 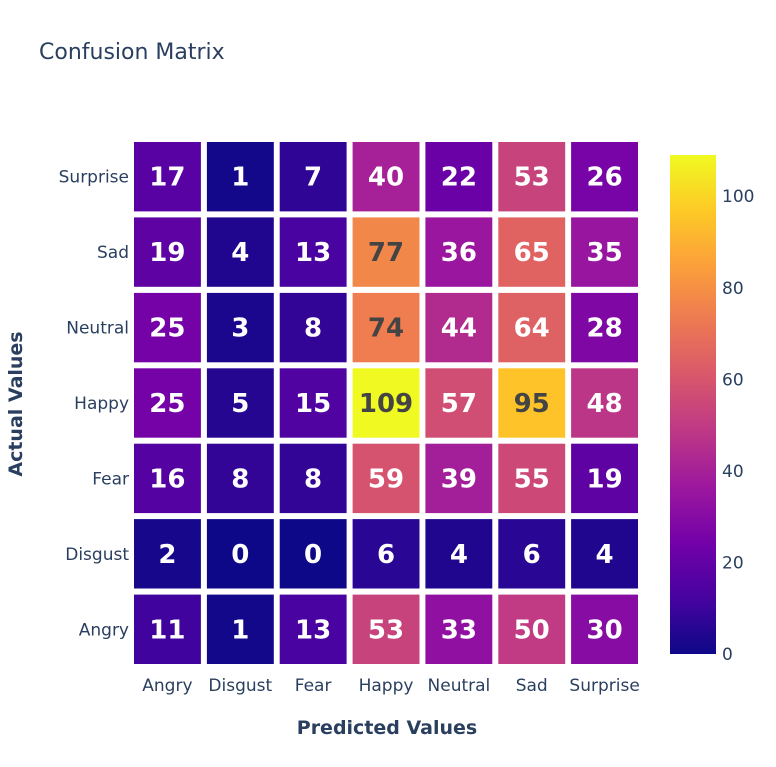 What do you see at coordinates (167, 686) in the screenshot?
I see `x-tick-label: Angry` at bounding box center [167, 686].